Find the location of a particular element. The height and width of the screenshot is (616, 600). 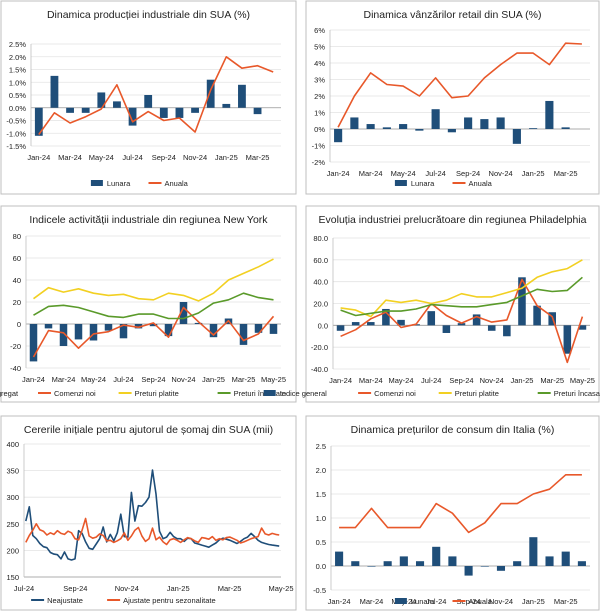

y-tick-label: 200 is located at coordinates (12, 550).